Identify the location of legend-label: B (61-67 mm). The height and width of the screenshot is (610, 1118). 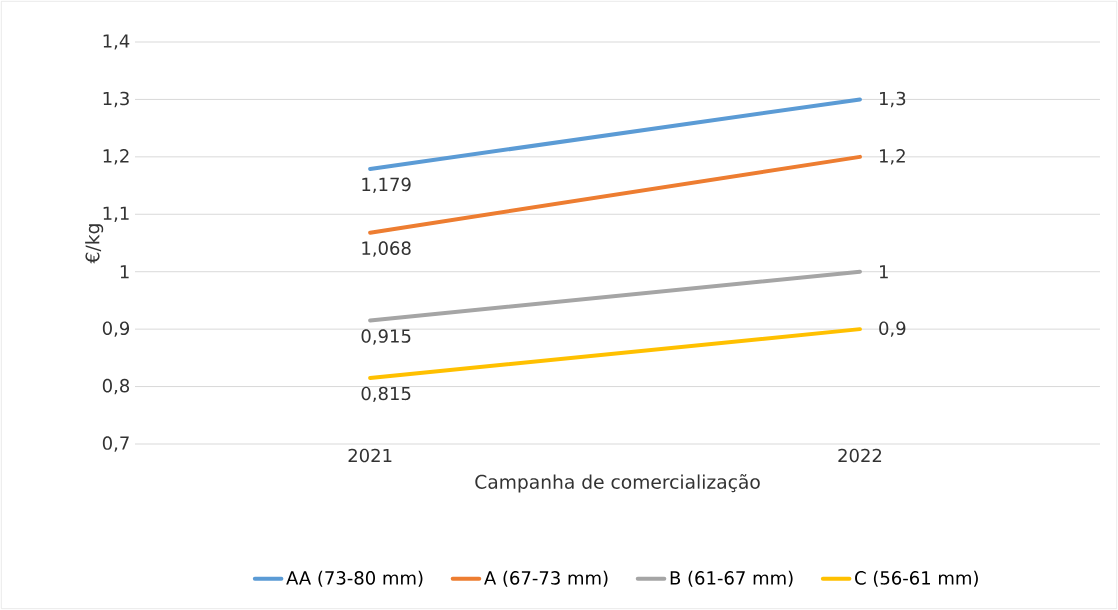
(731, 578).